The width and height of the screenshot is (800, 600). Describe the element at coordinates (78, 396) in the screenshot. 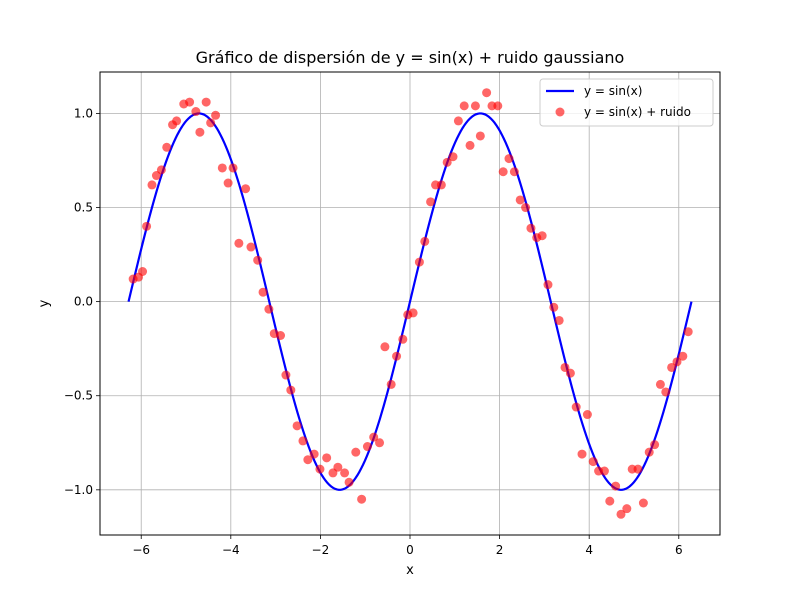

I see `y-tick-label: −0.5` at that location.